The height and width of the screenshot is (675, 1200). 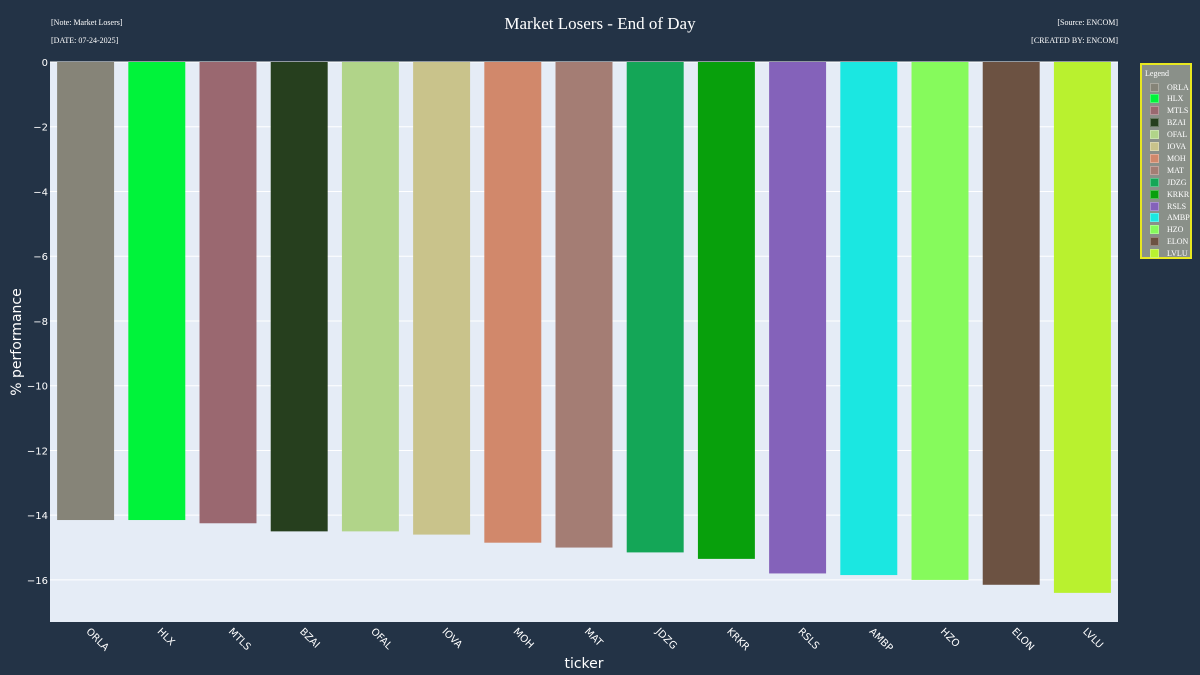 What do you see at coordinates (1166, 99) in the screenshot?
I see `legend-item-hlx: HLX` at bounding box center [1166, 99].